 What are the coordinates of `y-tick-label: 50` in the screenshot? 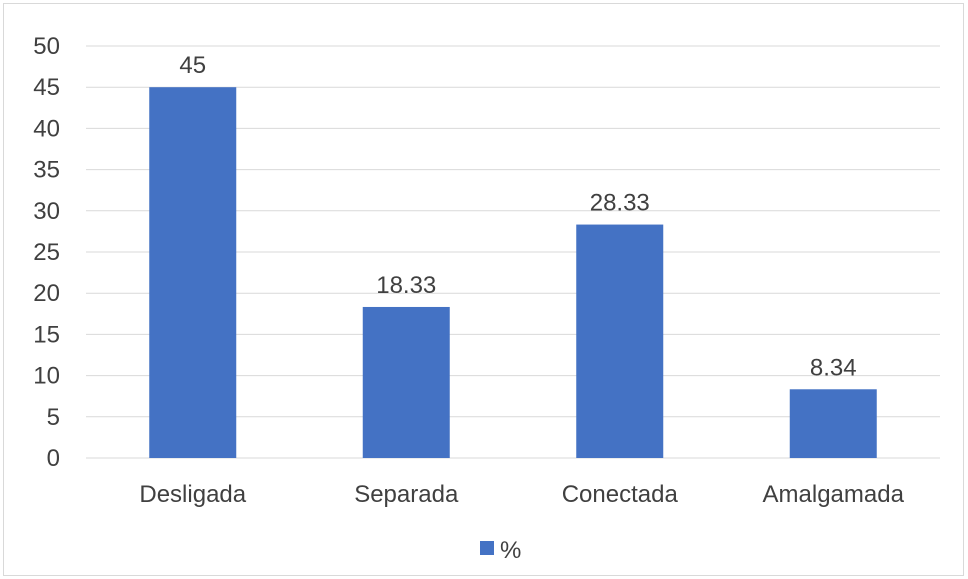 It's located at (46, 46).